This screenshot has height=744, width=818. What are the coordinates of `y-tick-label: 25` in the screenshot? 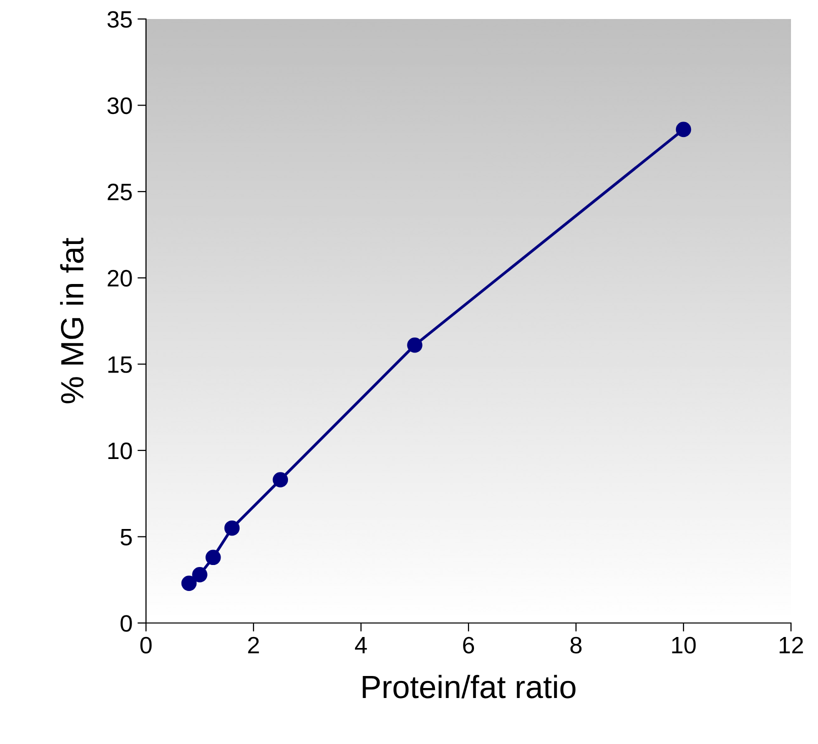 It's located at (120, 192).